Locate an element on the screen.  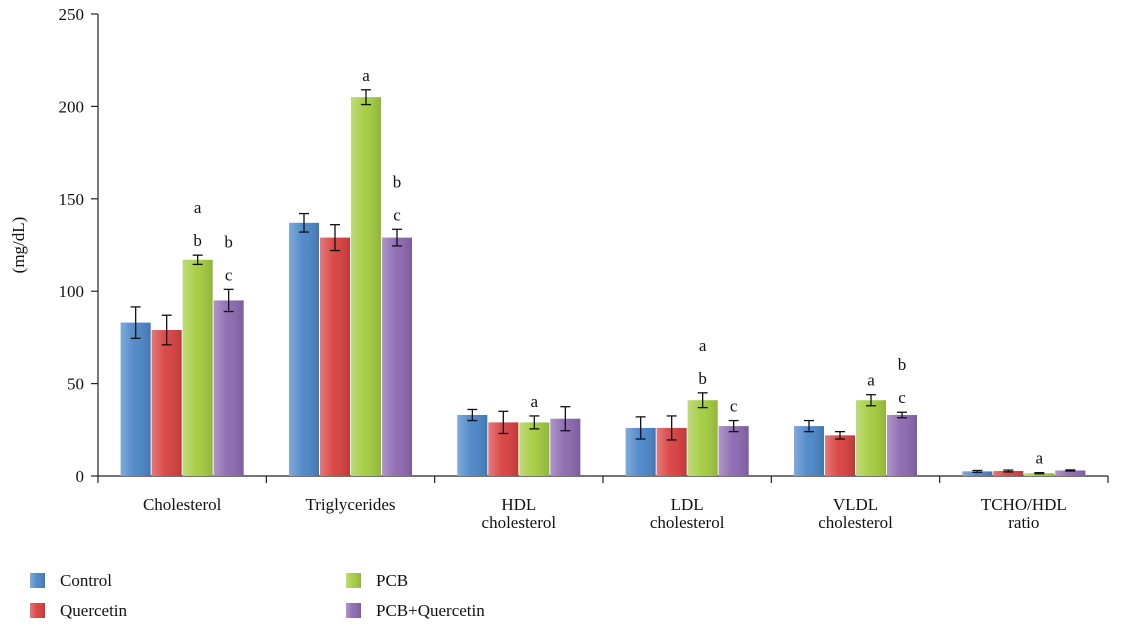
y-tick-label: 50 is located at coordinates (75, 384).